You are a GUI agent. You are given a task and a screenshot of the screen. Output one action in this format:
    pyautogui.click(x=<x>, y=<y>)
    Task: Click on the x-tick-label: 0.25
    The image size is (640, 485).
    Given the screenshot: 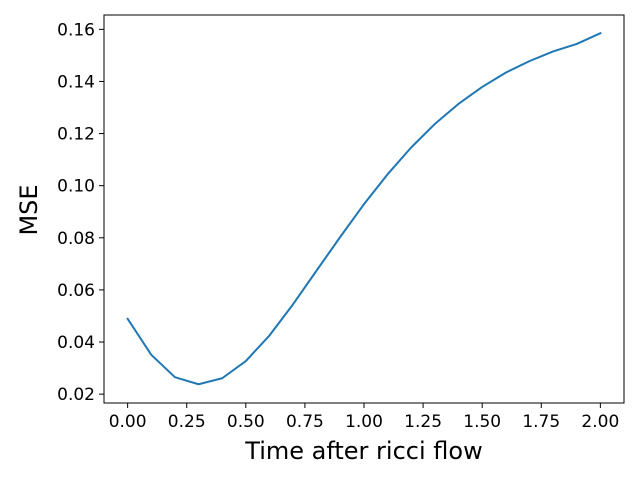 What is the action you would take?
    pyautogui.click(x=187, y=422)
    